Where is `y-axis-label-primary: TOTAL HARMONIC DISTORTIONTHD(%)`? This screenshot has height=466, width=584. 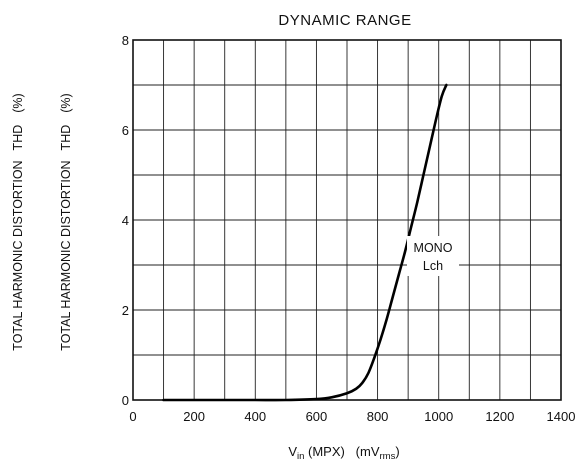 y-axis-label-primary: TOTAL HARMONIC DISTORTIONTHD(%) is located at coordinates (18, 221).